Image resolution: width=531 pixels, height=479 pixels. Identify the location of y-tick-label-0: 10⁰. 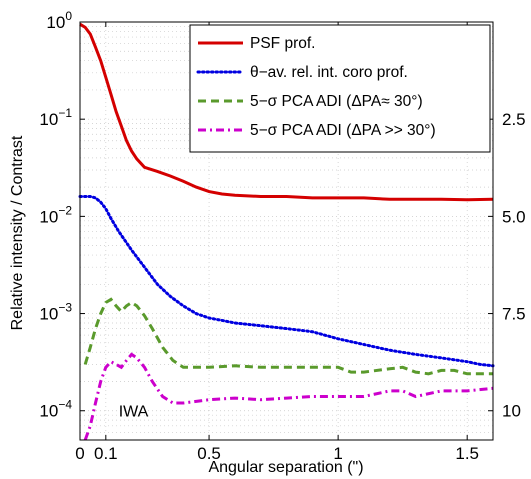
(59, 20).